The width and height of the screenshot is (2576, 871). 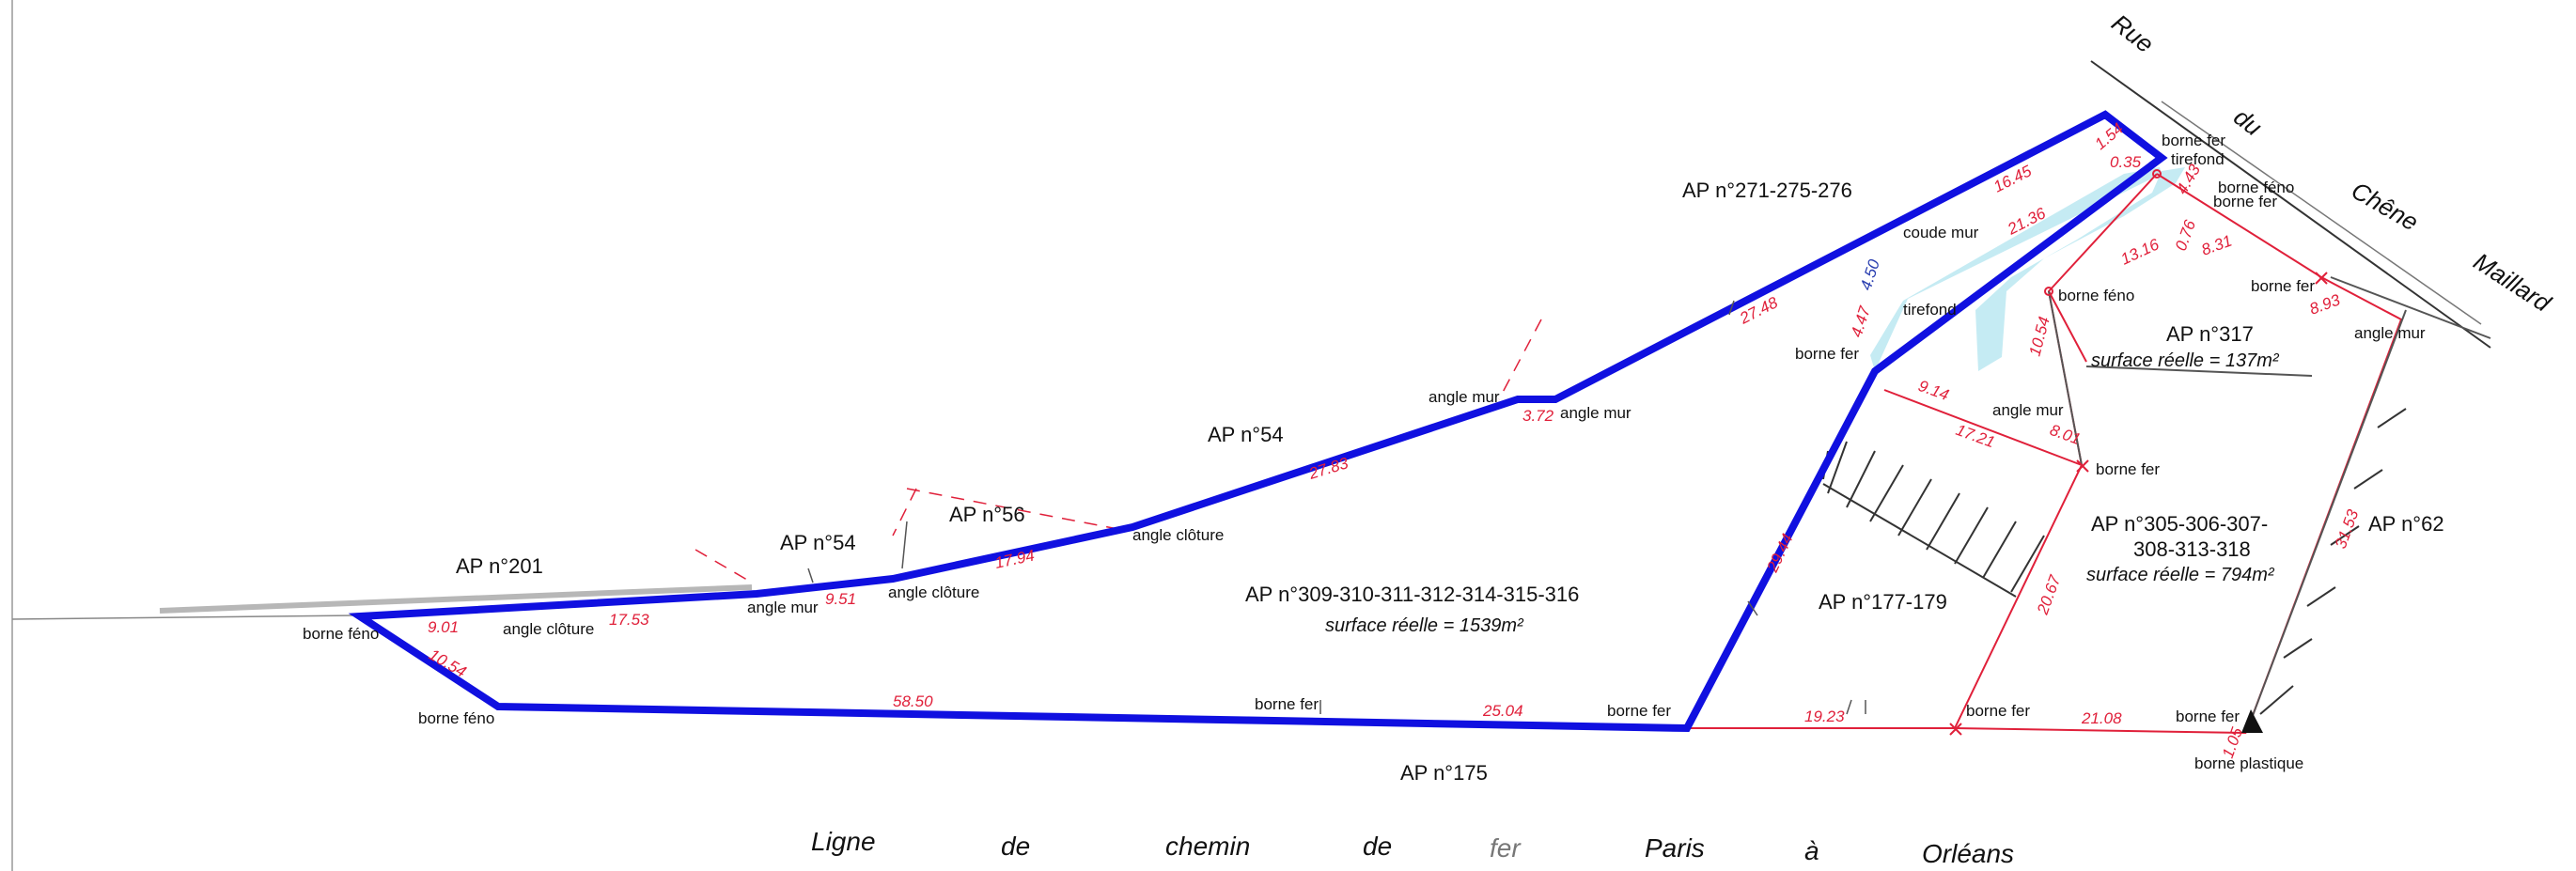 I want to click on marker-borne-fer-mid: borne fer, so click(x=2283, y=286).